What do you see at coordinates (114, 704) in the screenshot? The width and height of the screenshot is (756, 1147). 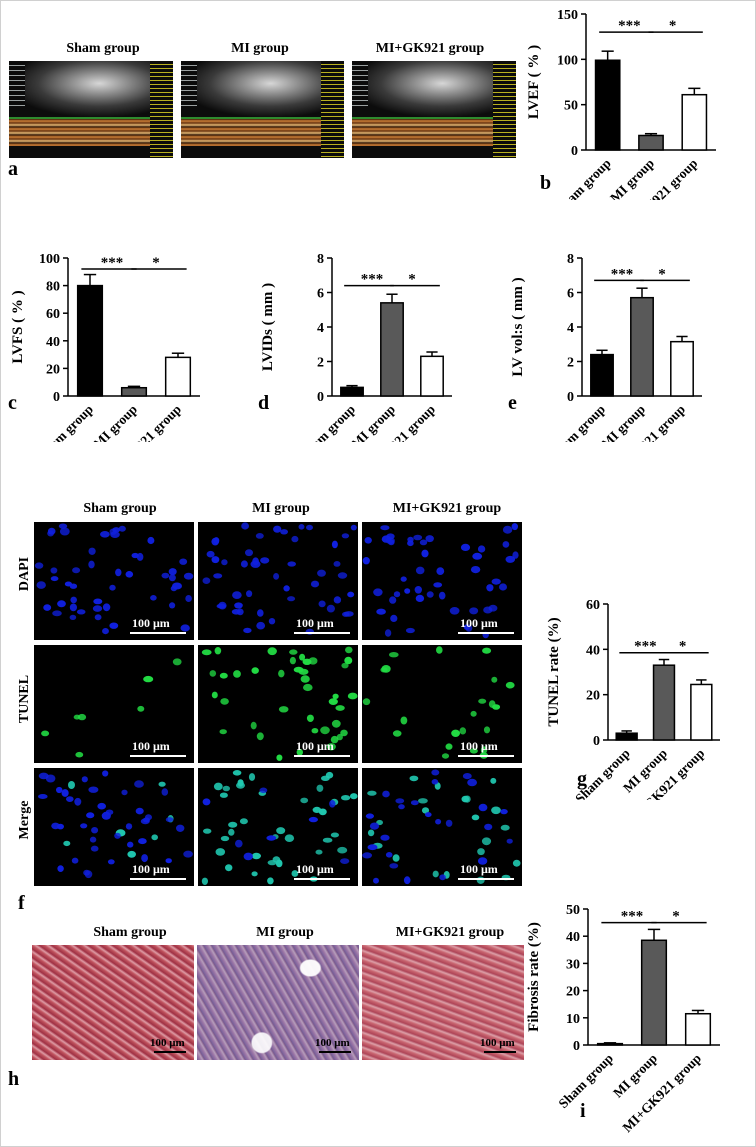 I see `fluor-image-tunel-sham: 100 μm` at bounding box center [114, 704].